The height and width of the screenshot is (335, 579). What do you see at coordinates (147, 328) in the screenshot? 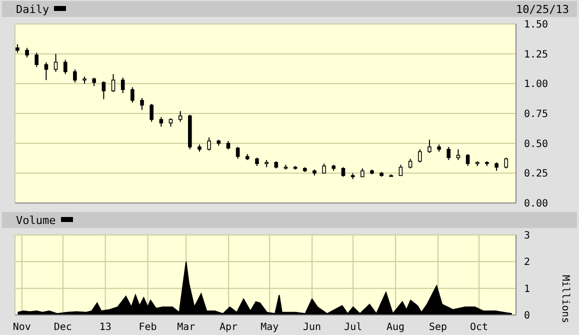
I see `x-tick-label: Feb` at bounding box center [147, 328].